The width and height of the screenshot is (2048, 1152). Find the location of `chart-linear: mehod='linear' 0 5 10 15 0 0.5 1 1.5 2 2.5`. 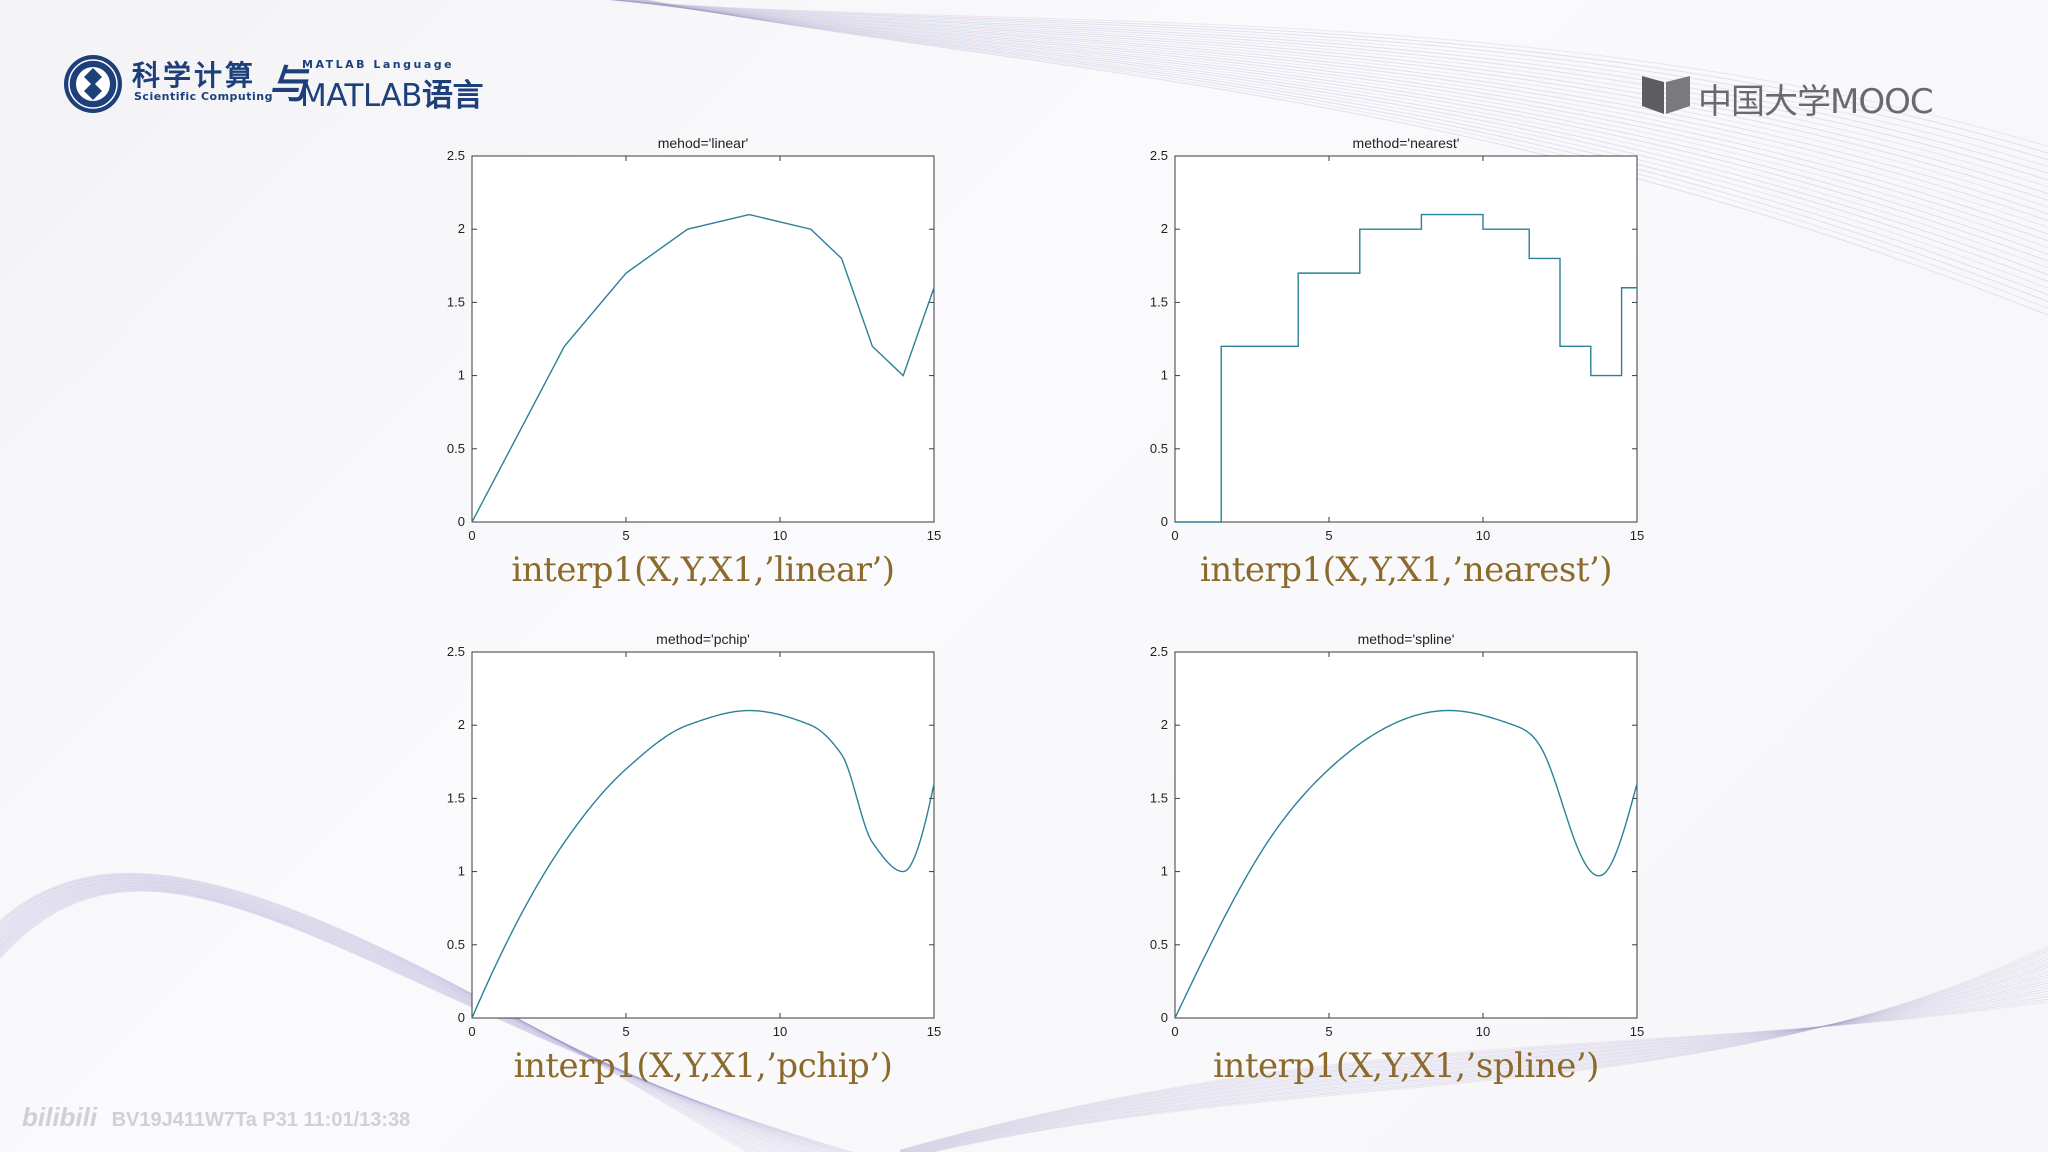

chart-linear: mehod='linear' 0 5 10 15 0 0.5 1 1.5 2 2.5 is located at coordinates (692, 340).